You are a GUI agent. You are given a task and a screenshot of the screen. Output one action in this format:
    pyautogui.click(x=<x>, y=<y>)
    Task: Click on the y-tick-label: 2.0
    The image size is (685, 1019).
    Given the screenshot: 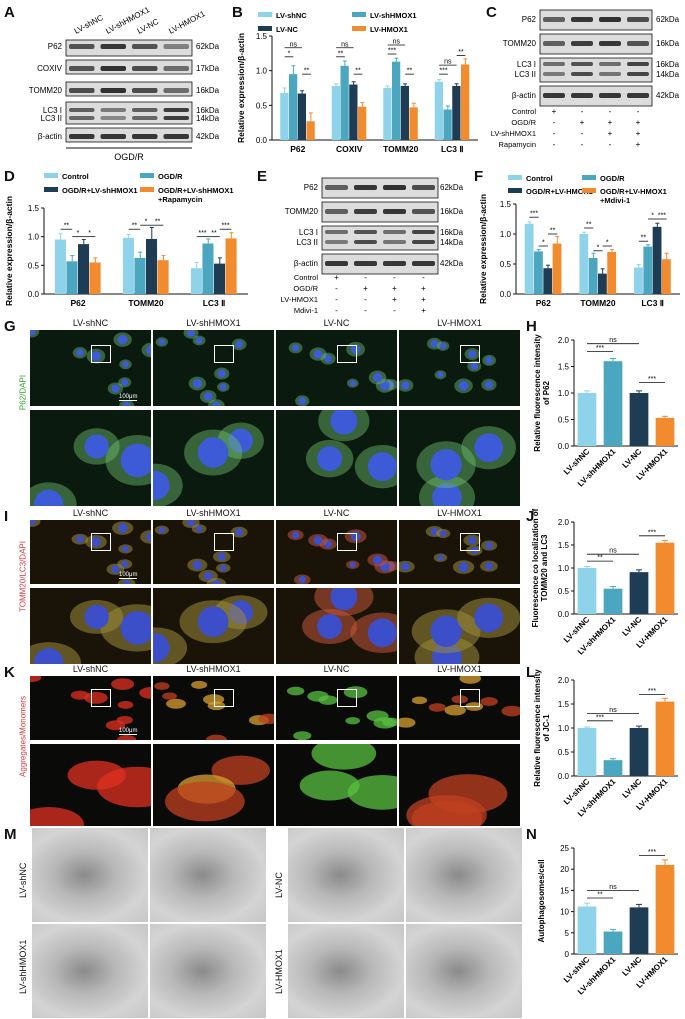 What is the action you would take?
    pyautogui.click(x=564, y=340)
    